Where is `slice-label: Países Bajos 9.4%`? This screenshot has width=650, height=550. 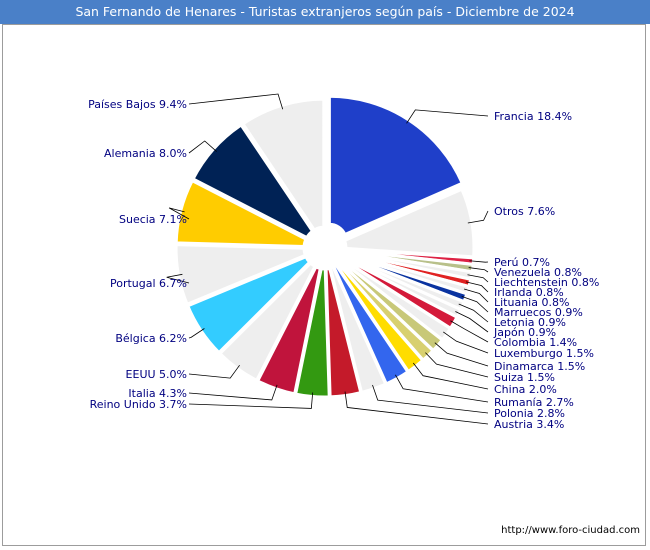
slice-label: Países Bajos 9.4% is located at coordinates (137, 104).